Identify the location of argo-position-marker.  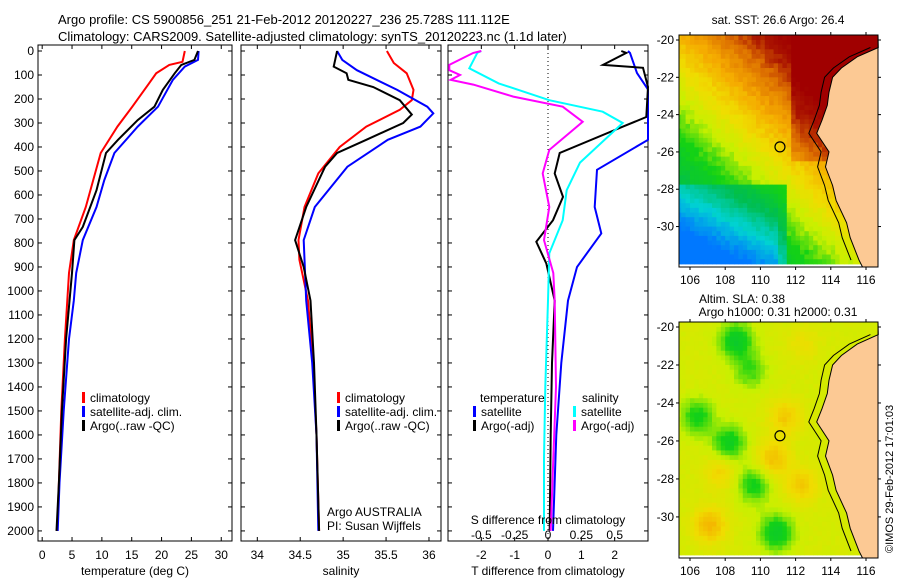
(780, 436).